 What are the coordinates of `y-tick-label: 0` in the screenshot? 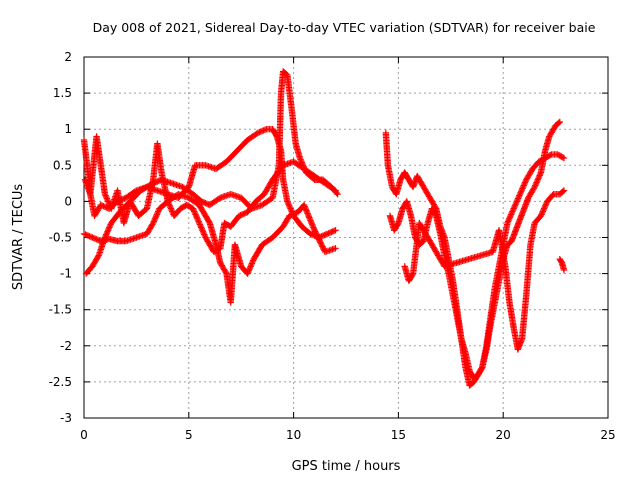 It's located at (68, 201).